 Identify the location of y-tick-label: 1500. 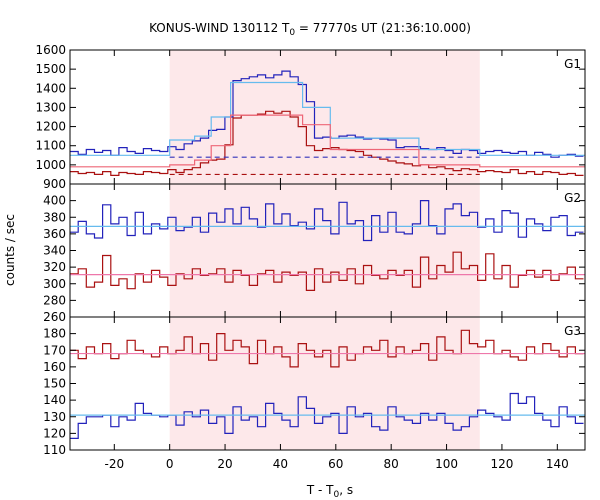
(50, 69).